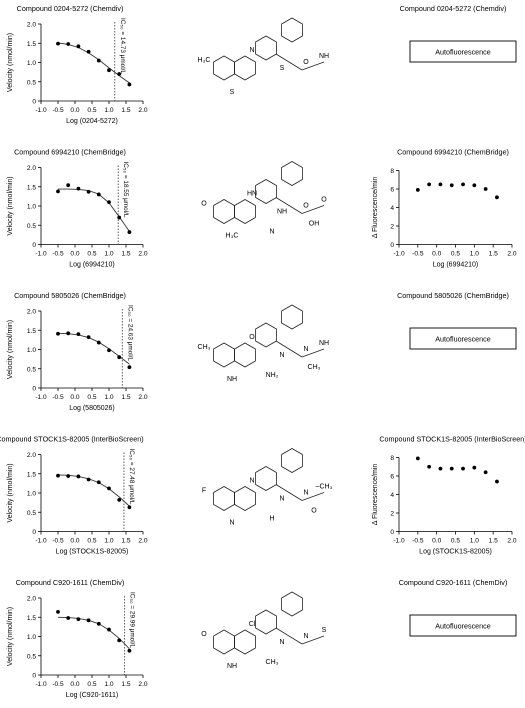 The width and height of the screenshot is (525, 708). What do you see at coordinates (264, 200) in the screenshot?
I see `molecule-structure: O HN NH O O H₃C N OH` at bounding box center [264, 200].